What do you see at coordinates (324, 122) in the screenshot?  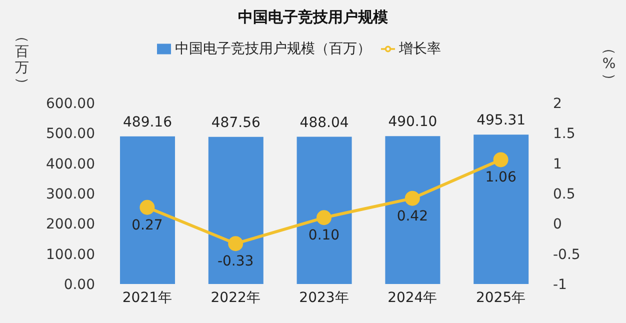 I see `data-label: 488.04` at bounding box center [324, 122].